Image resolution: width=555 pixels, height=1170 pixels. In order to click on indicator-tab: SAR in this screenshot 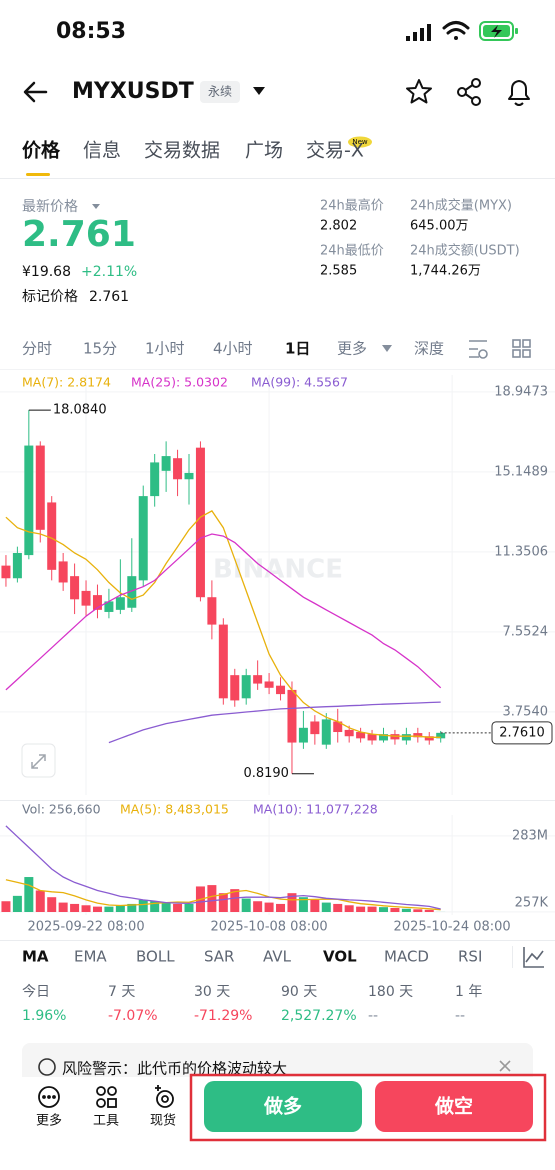, I will do `click(219, 957)`.